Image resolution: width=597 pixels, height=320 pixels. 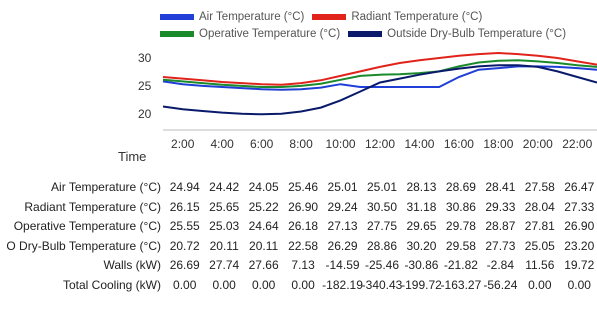 I want to click on legend-item-1: Air Temperature (°C), so click(x=232, y=16).